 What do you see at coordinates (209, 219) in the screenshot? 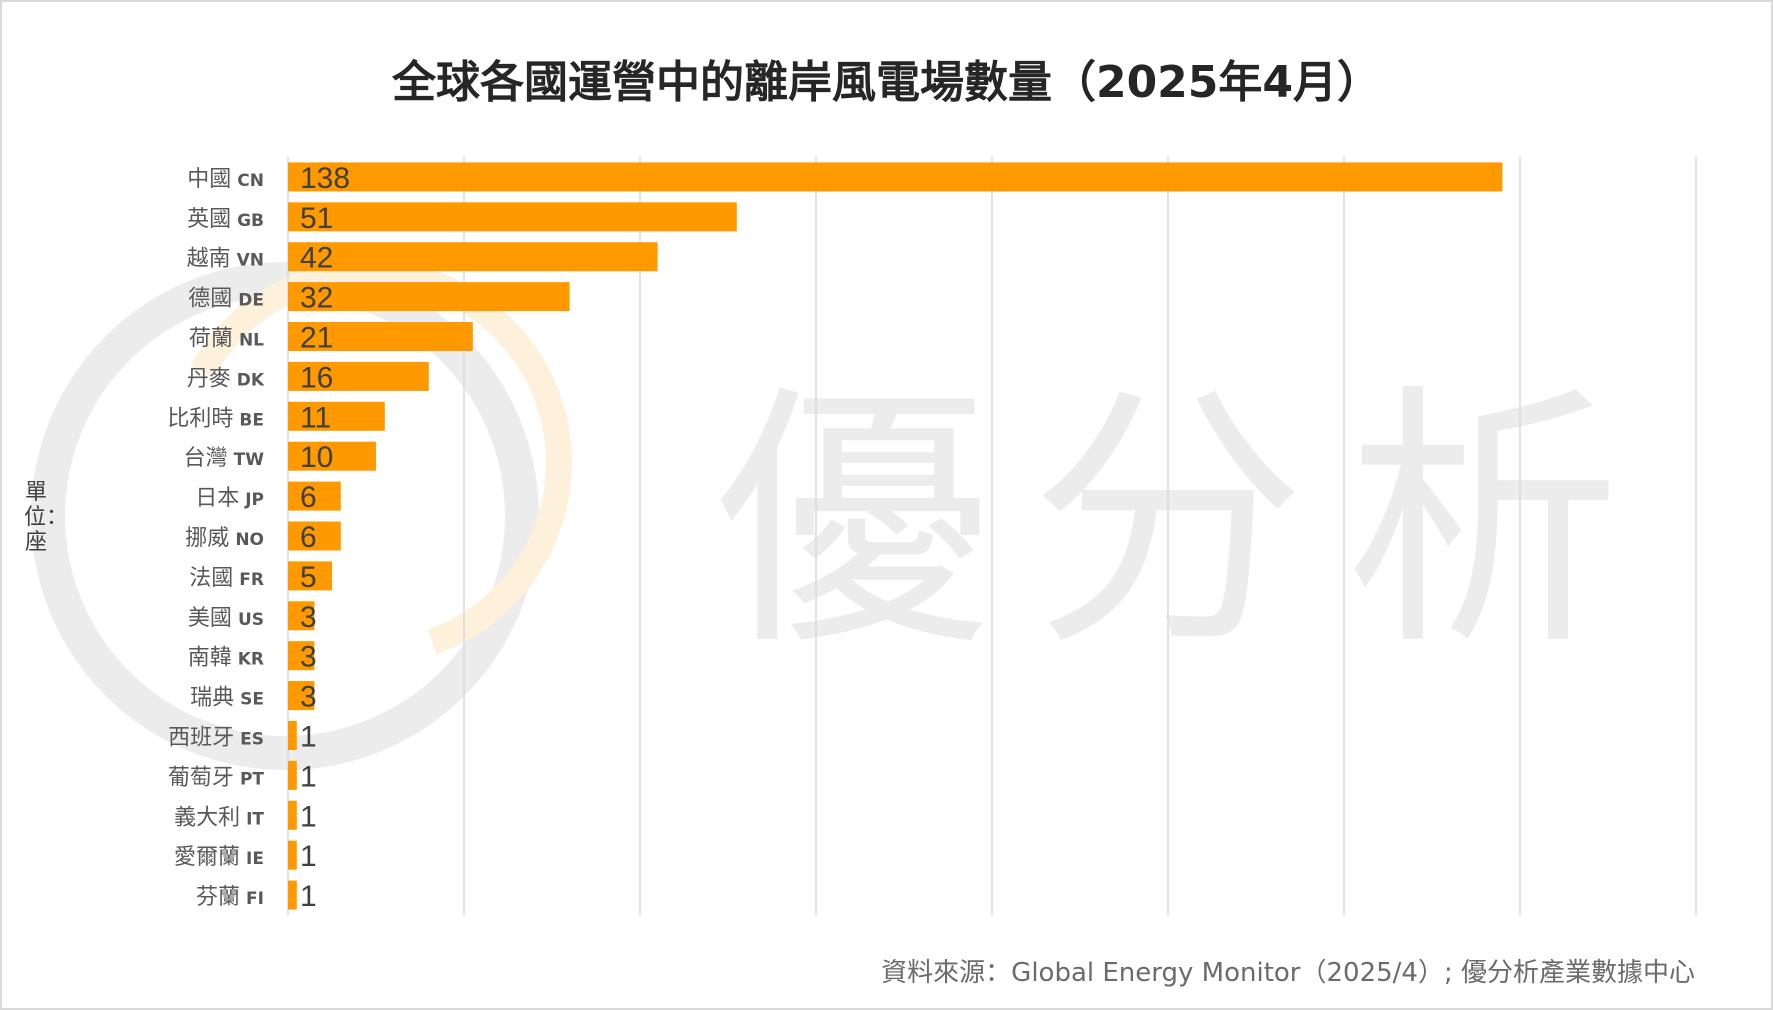
I see `country-name: 英國` at bounding box center [209, 219].